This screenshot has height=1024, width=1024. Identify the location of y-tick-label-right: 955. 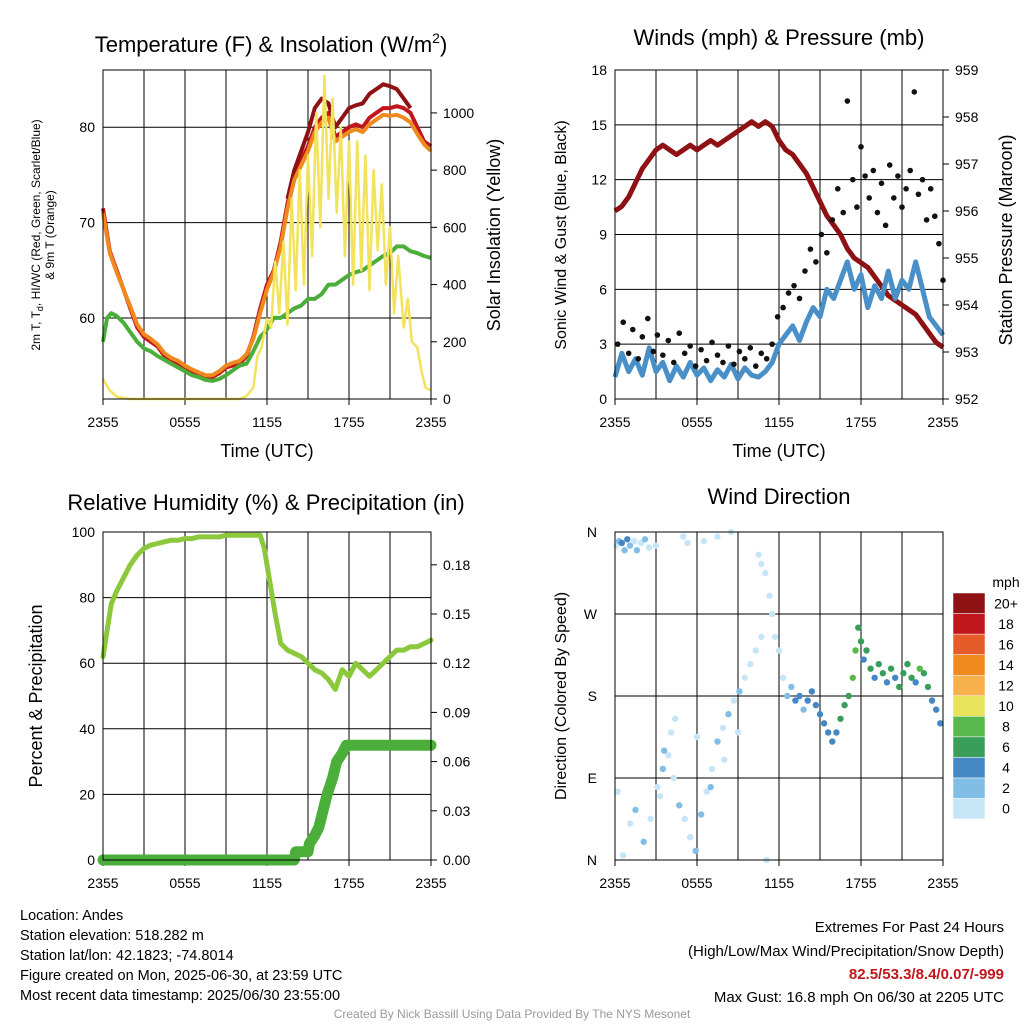
(967, 258).